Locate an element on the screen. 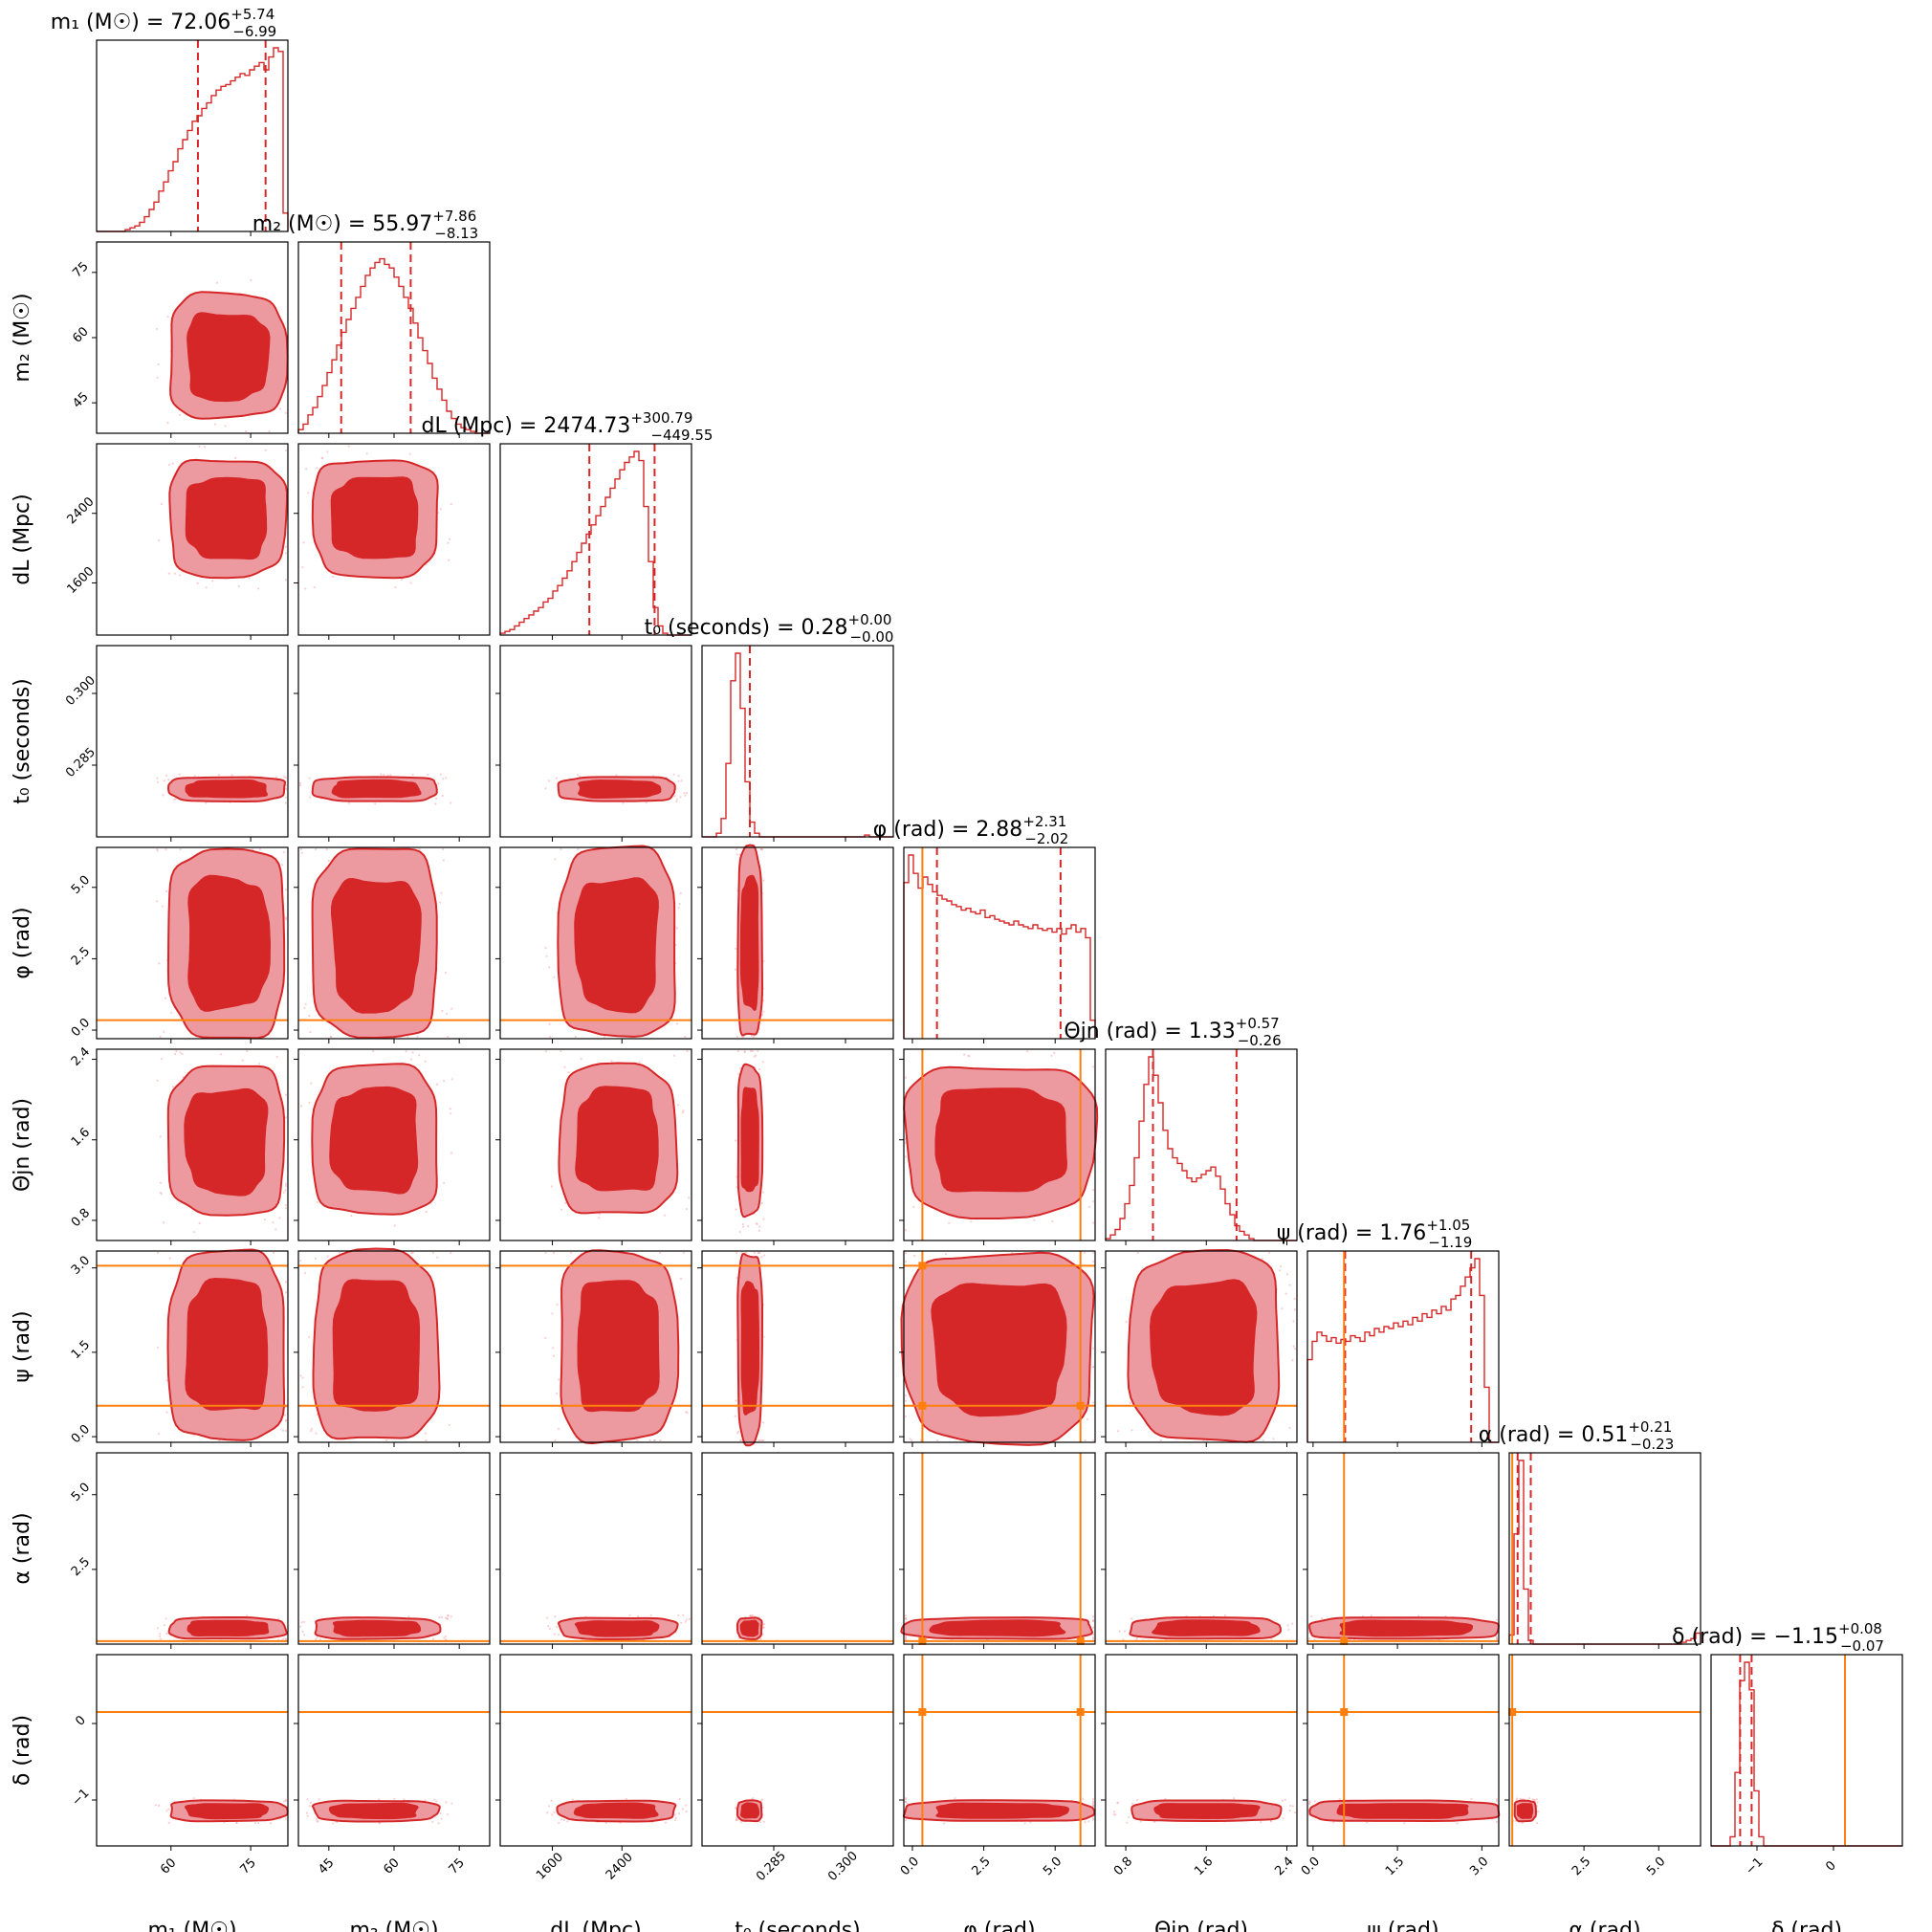  x-tick-label: 1600 is located at coordinates (550, 1867).